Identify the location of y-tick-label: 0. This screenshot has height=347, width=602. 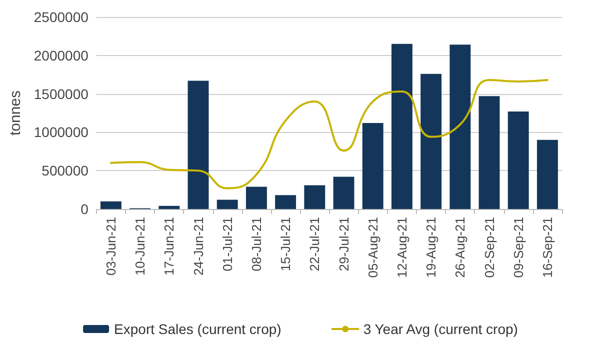
(84, 209).